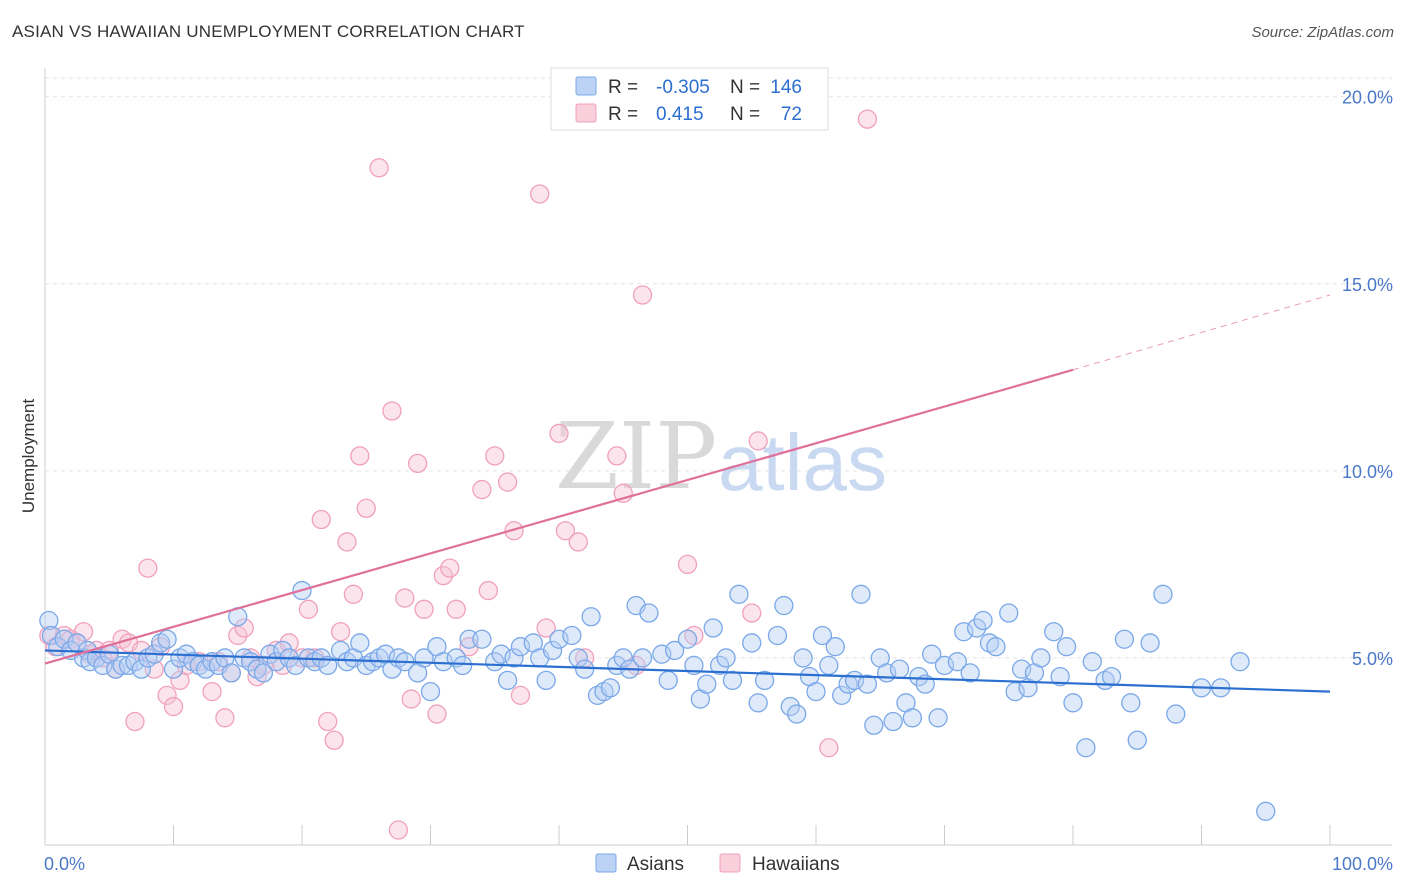  I want to click on legend-r-value-asians: -0.305, so click(683, 87).